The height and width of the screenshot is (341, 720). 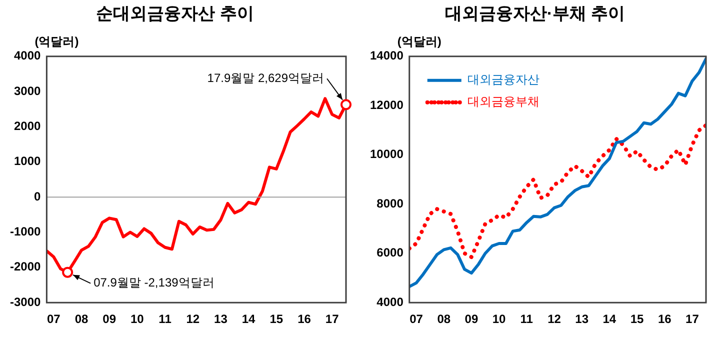 What do you see at coordinates (154, 283) in the screenshot?
I see `annotation: 07.9월말 -2,139억달러` at bounding box center [154, 283].